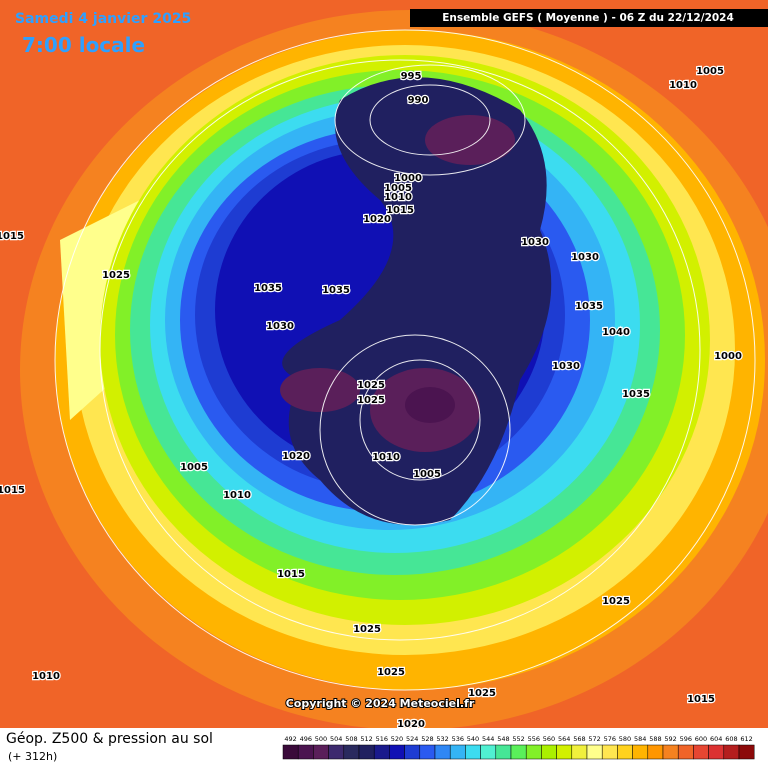  Describe the element at coordinates (731, 739) in the screenshot. I see `scale-label: 608` at that location.